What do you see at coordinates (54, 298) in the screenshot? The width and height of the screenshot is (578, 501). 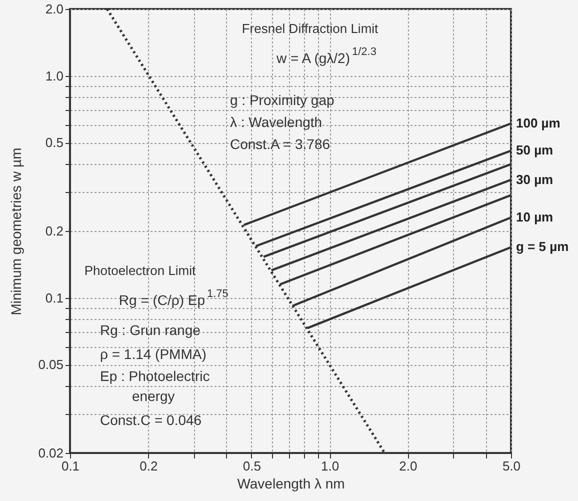 I see `y-tick-label: 0.1` at bounding box center [54, 298].